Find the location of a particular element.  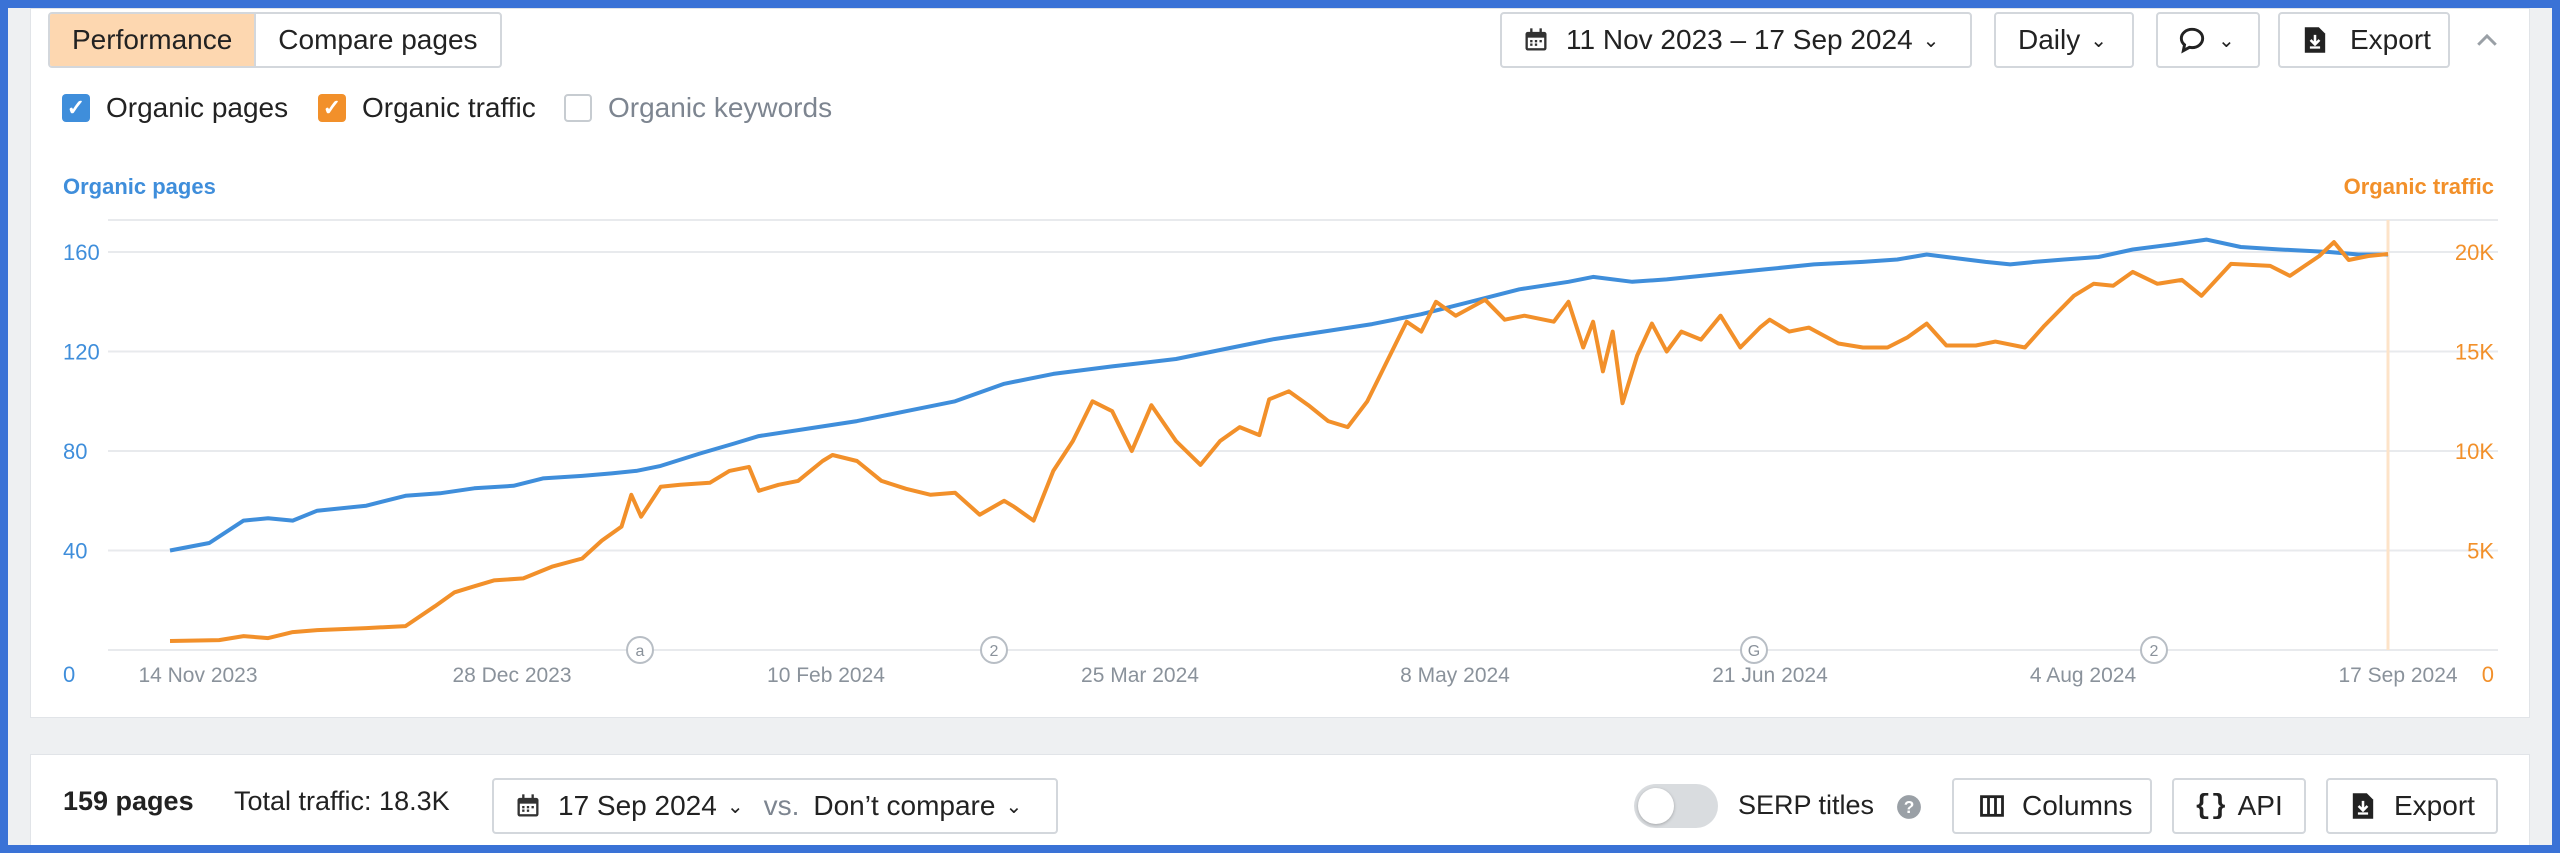

x-tick-label: 21 Jun 2024 is located at coordinates (1770, 675).